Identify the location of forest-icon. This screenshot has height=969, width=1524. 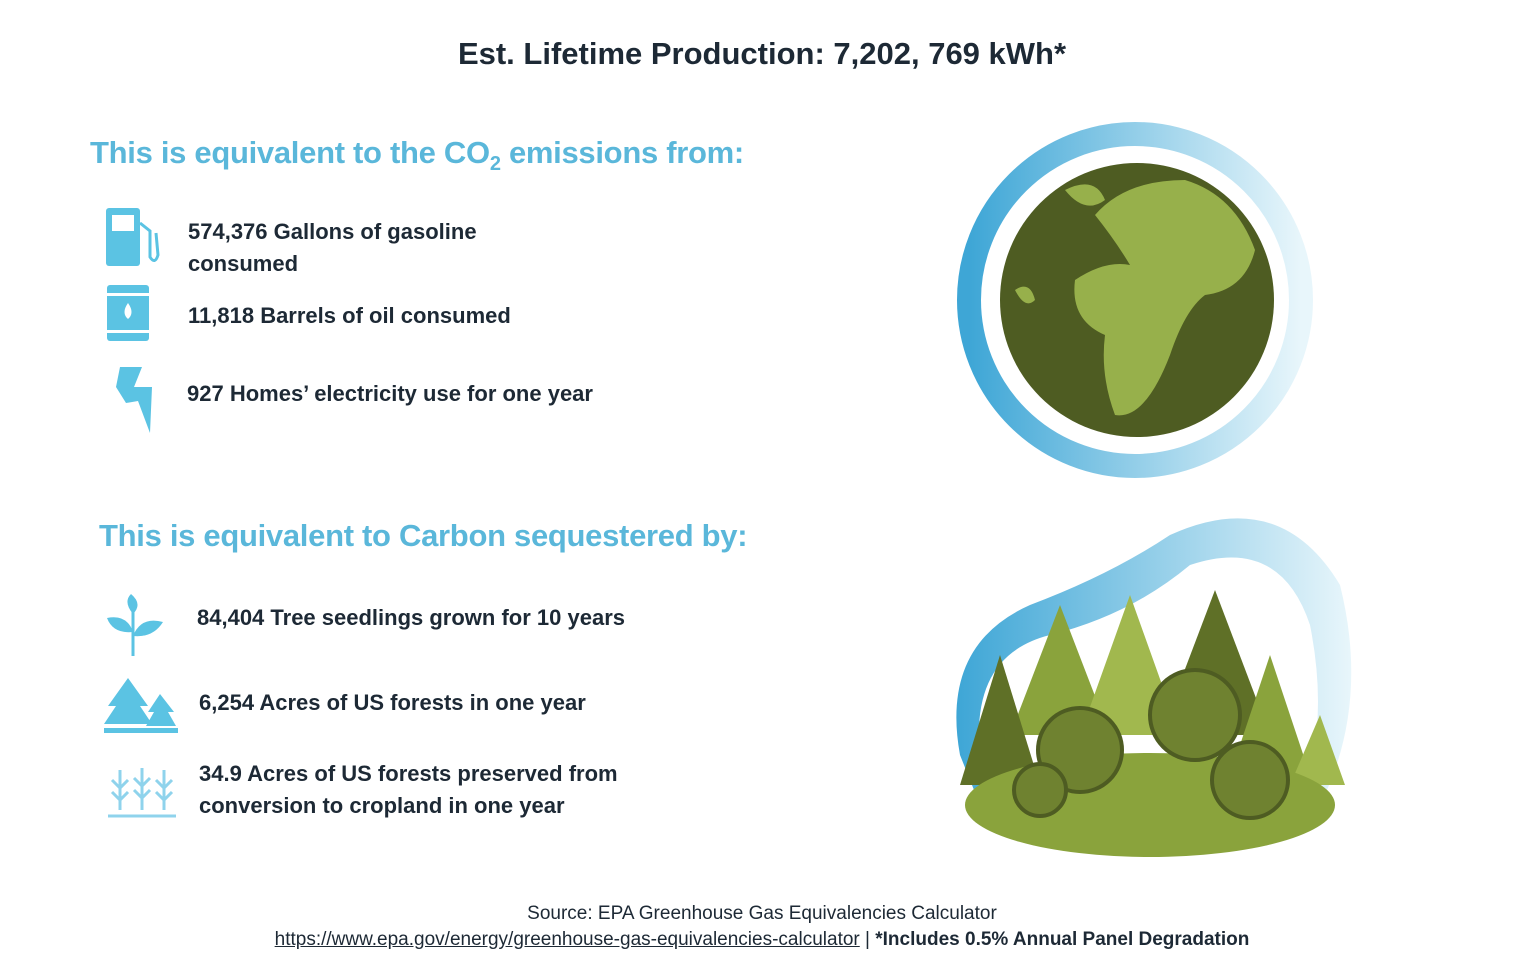
(141, 705).